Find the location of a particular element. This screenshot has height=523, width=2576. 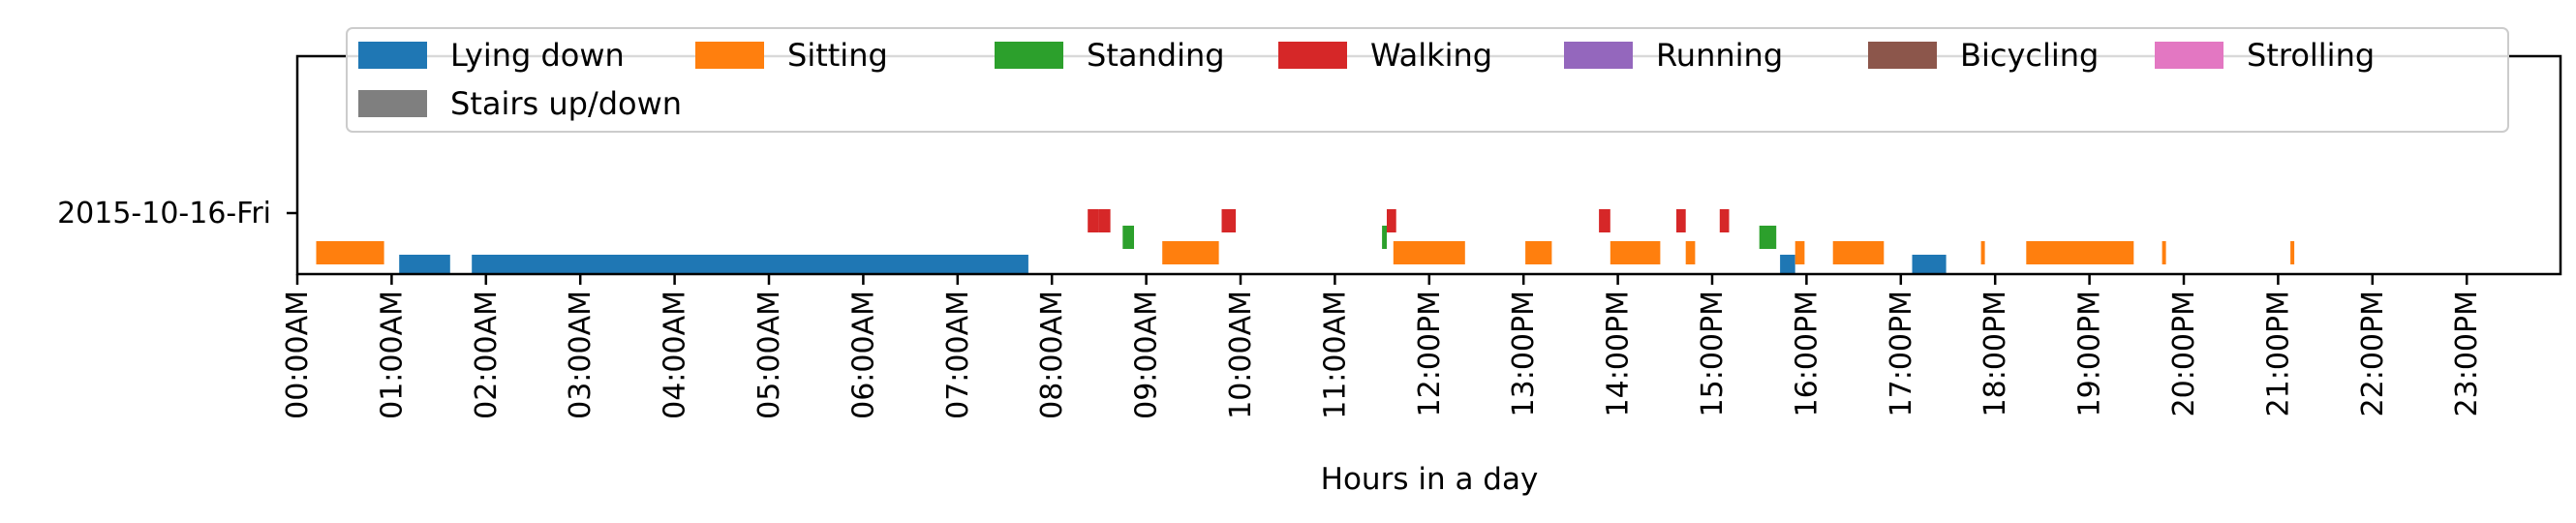

x-tick-label: 22:00PM is located at coordinates (2373, 353).